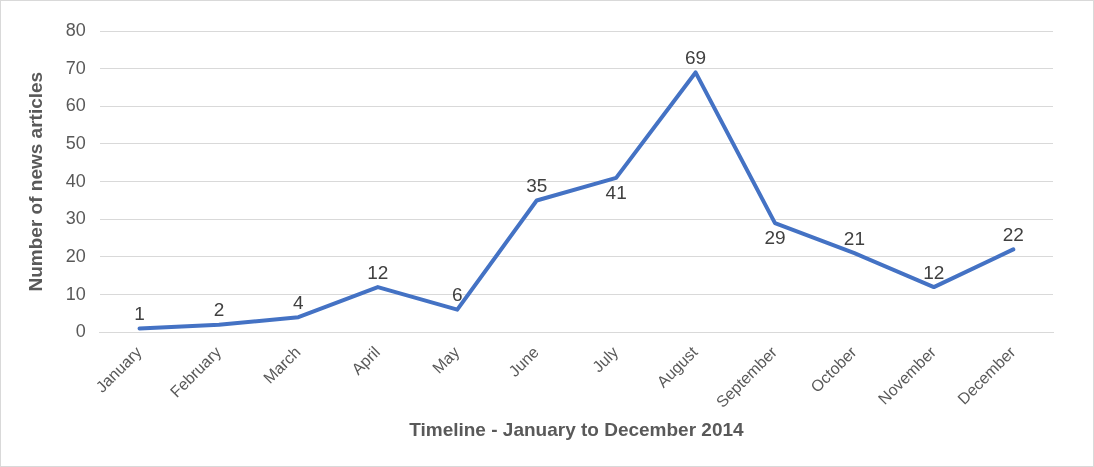 This screenshot has height=467, width=1094. Describe the element at coordinates (75, 105) in the screenshot. I see `y-tick-label: 60` at that location.